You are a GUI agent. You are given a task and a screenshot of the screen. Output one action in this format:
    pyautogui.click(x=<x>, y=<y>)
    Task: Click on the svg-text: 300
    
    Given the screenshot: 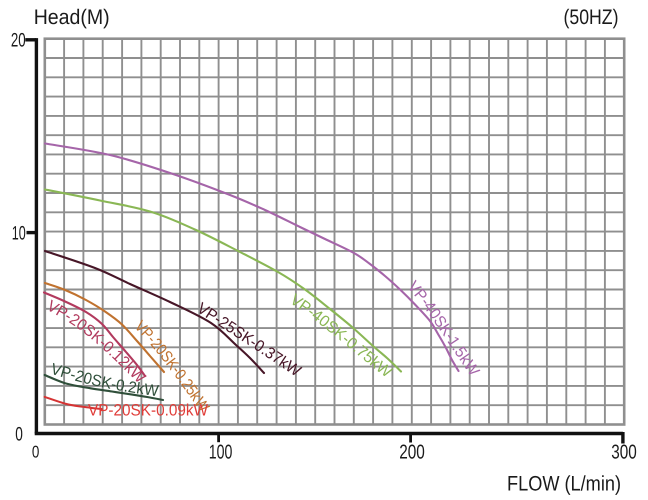 What is the action you would take?
    pyautogui.click(x=624, y=452)
    